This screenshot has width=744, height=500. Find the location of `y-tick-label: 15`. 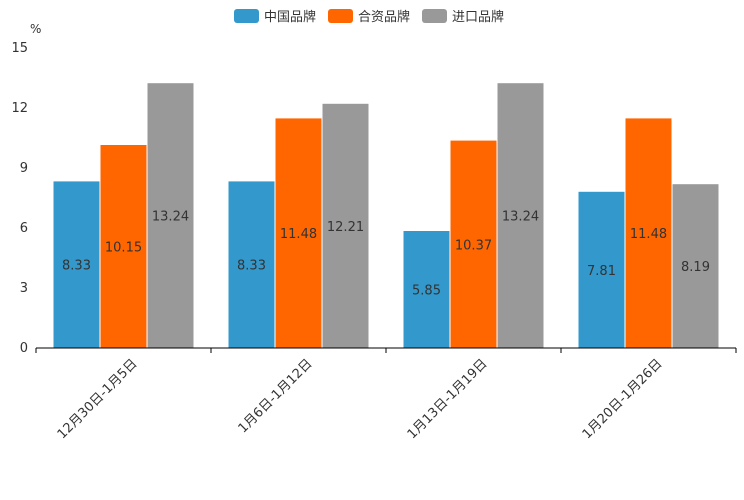

y-tick-label: 15 is located at coordinates (19, 48).